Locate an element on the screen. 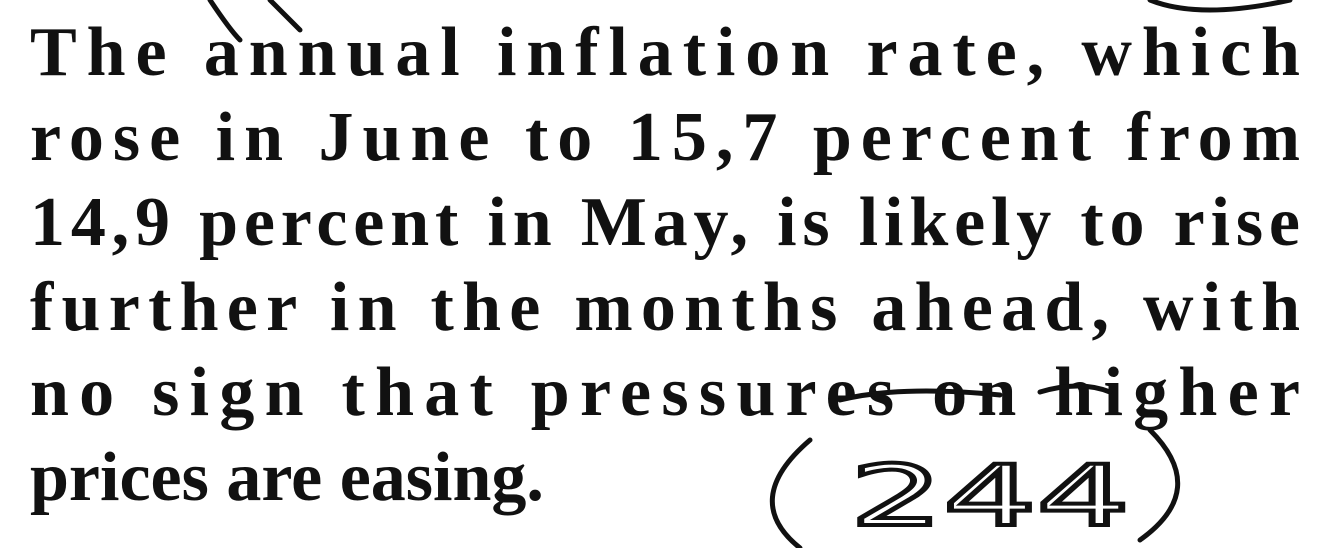 The width and height of the screenshot is (1339, 548). text-line: prices are easing. is located at coordinates (287, 477).